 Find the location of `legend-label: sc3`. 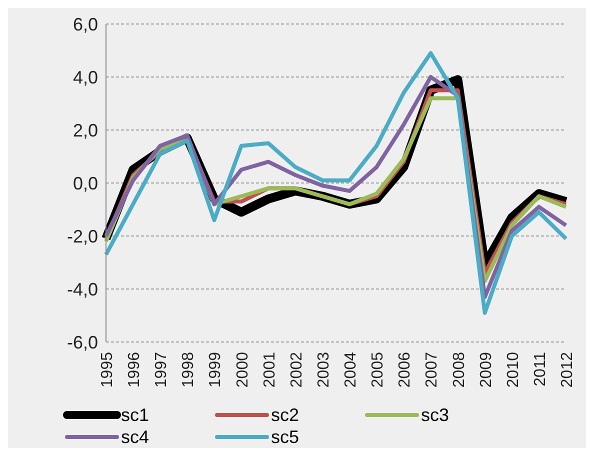

legend-label: sc3 is located at coordinates (435, 415).